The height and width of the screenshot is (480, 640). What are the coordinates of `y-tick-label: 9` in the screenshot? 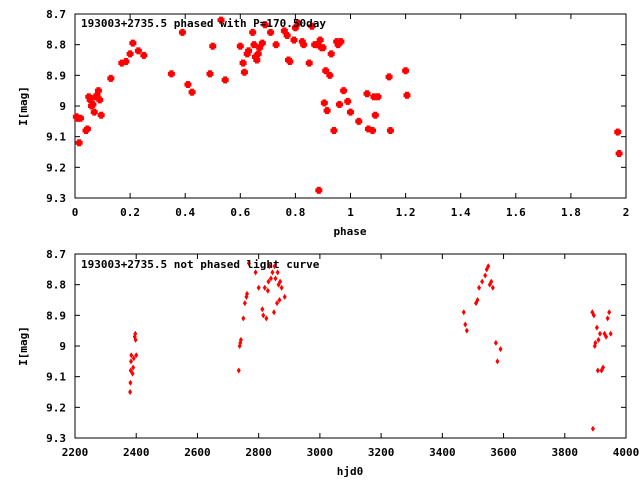 It's located at (62, 106).